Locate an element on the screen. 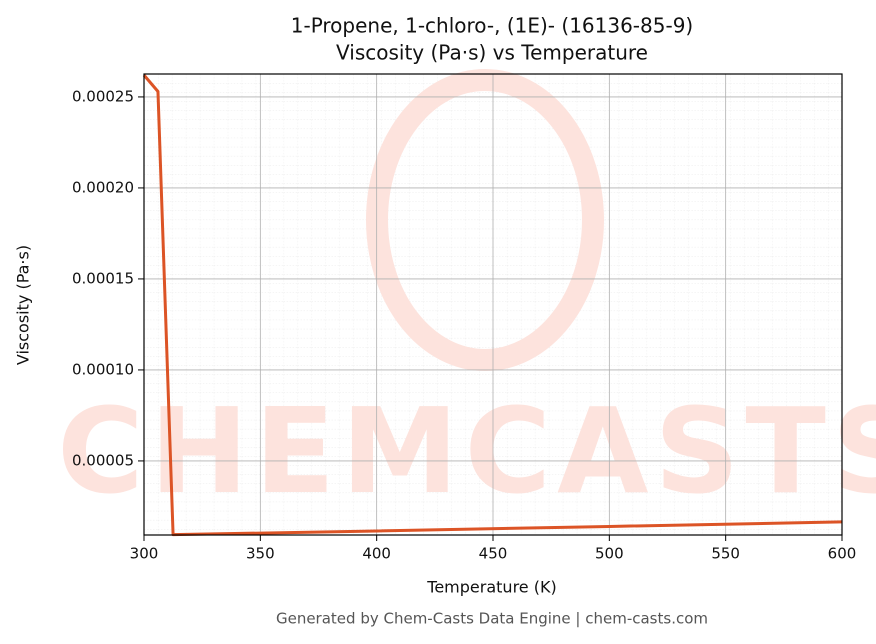 Image resolution: width=876 pixels, height=644 pixels. chart-subtitle: Viscosity (Pa·s) vs Temperature is located at coordinates (492, 53).